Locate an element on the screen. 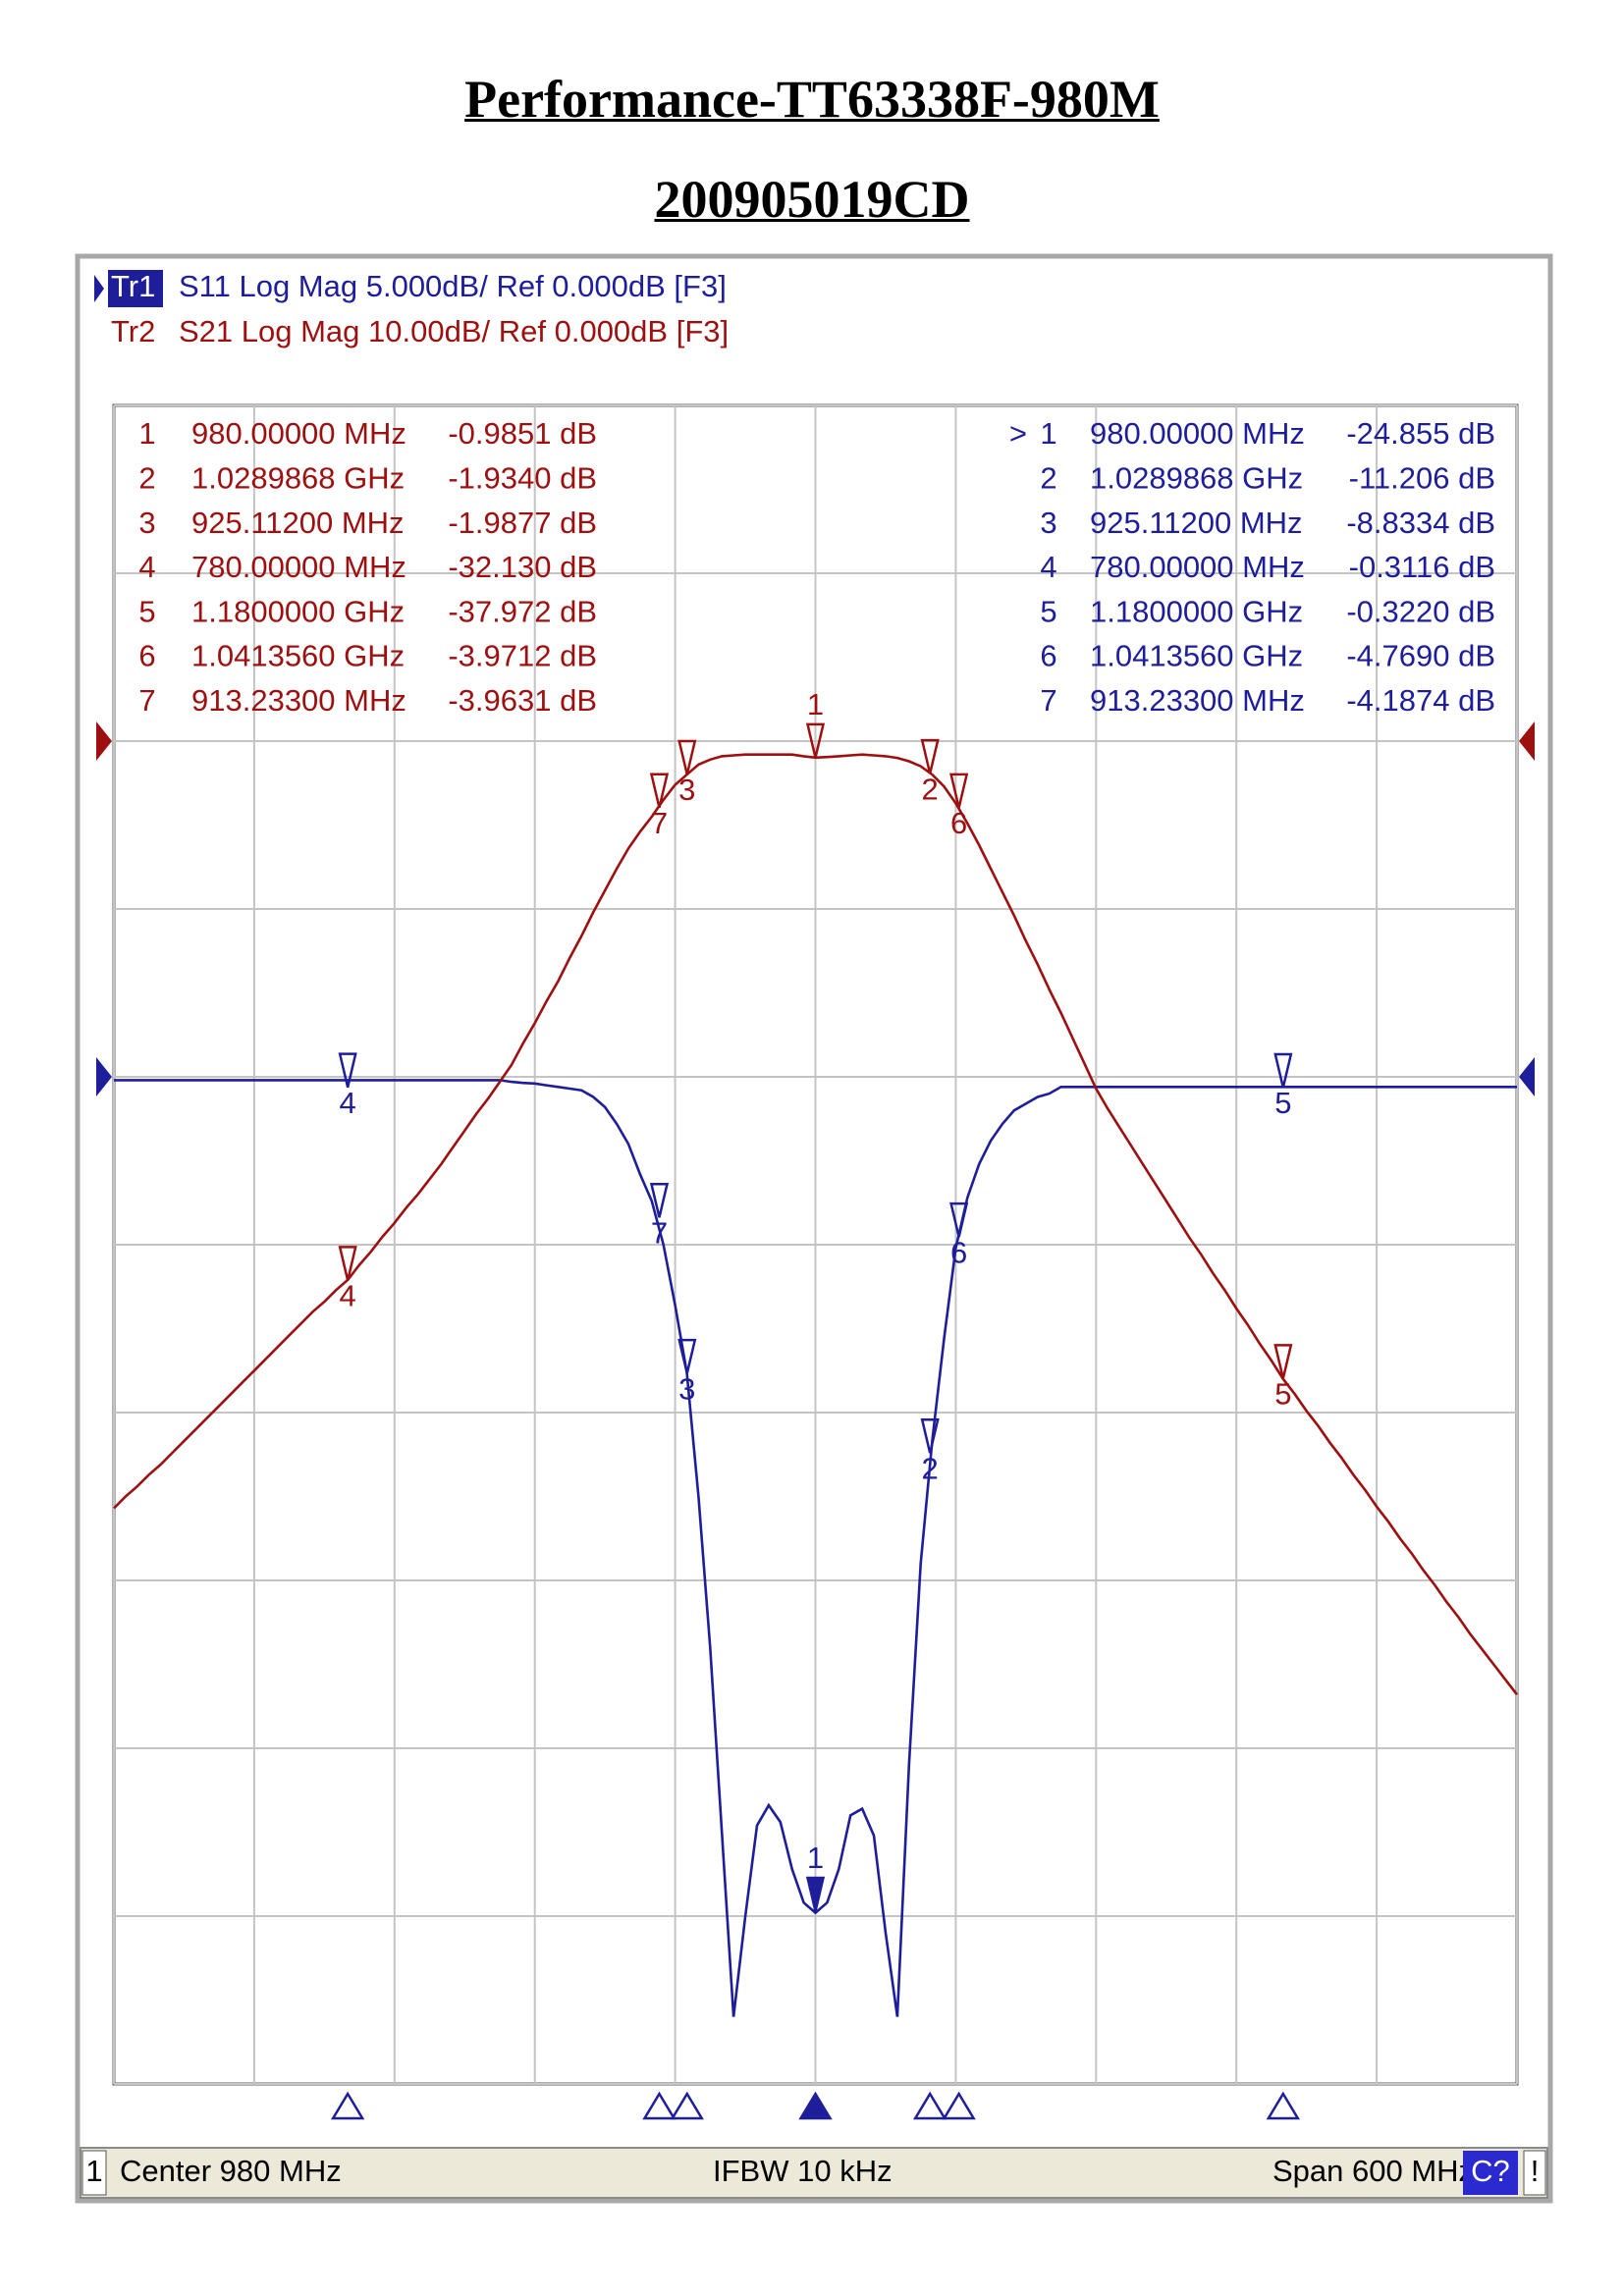 The image size is (1624, 2296). flag: ! is located at coordinates (1535, 2171).